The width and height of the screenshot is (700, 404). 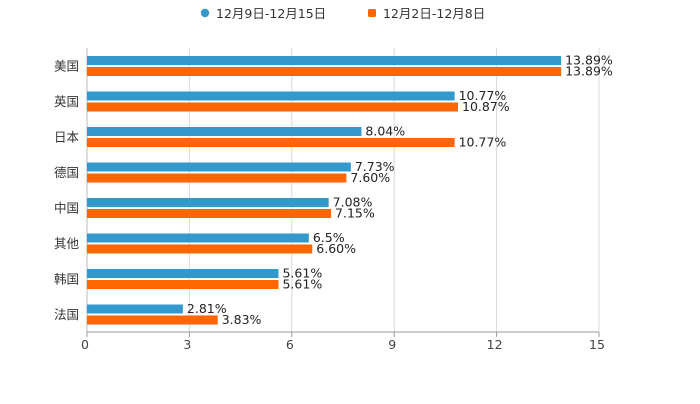 I want to click on y-category-label: 韩国, so click(x=66, y=278).